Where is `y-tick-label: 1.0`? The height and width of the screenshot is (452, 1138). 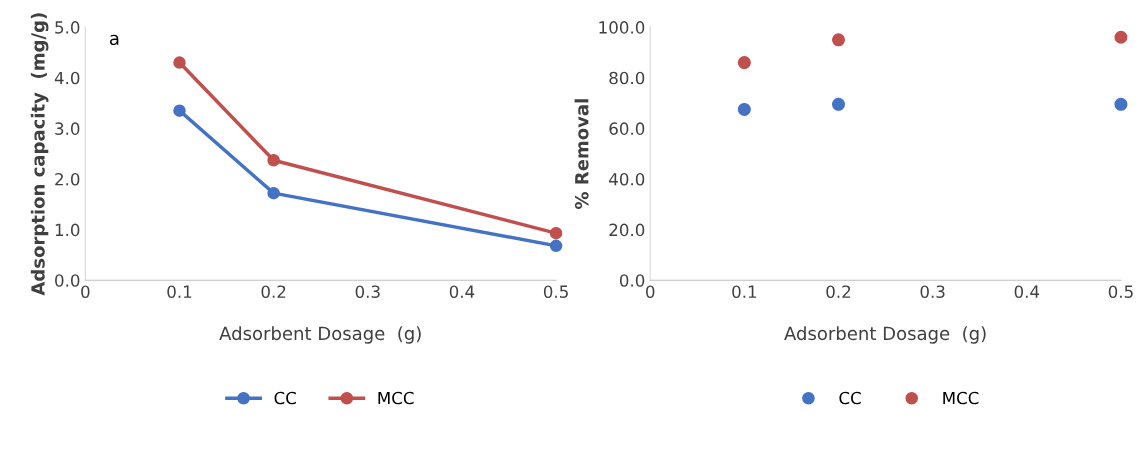
y-tick-label: 1.0 is located at coordinates (67, 230).